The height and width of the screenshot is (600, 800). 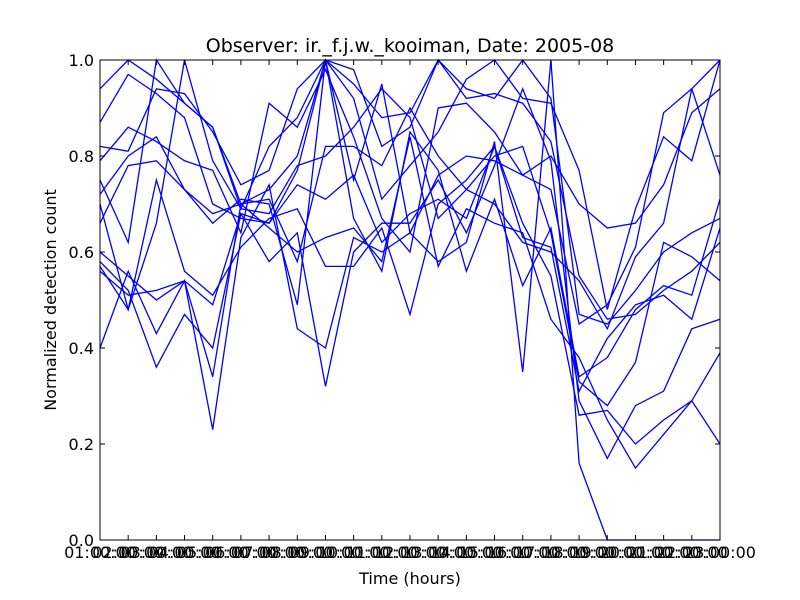 What do you see at coordinates (438, 552) in the screenshot?
I see `x-tick-label: 13:00:00` at bounding box center [438, 552].